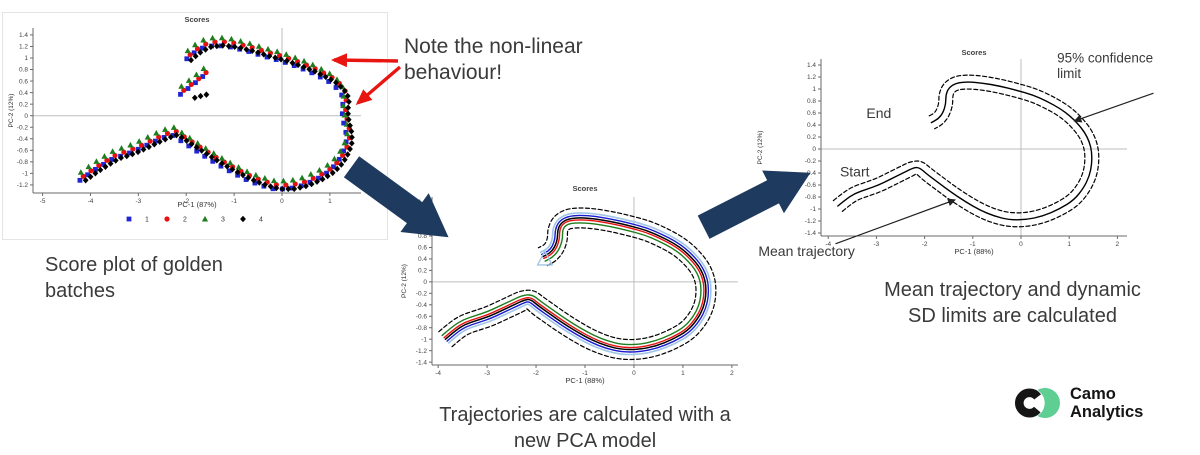 The image size is (1200, 455). Describe the element at coordinates (1105, 58) in the screenshot. I see `svg-text: 95% confidence` at that location.